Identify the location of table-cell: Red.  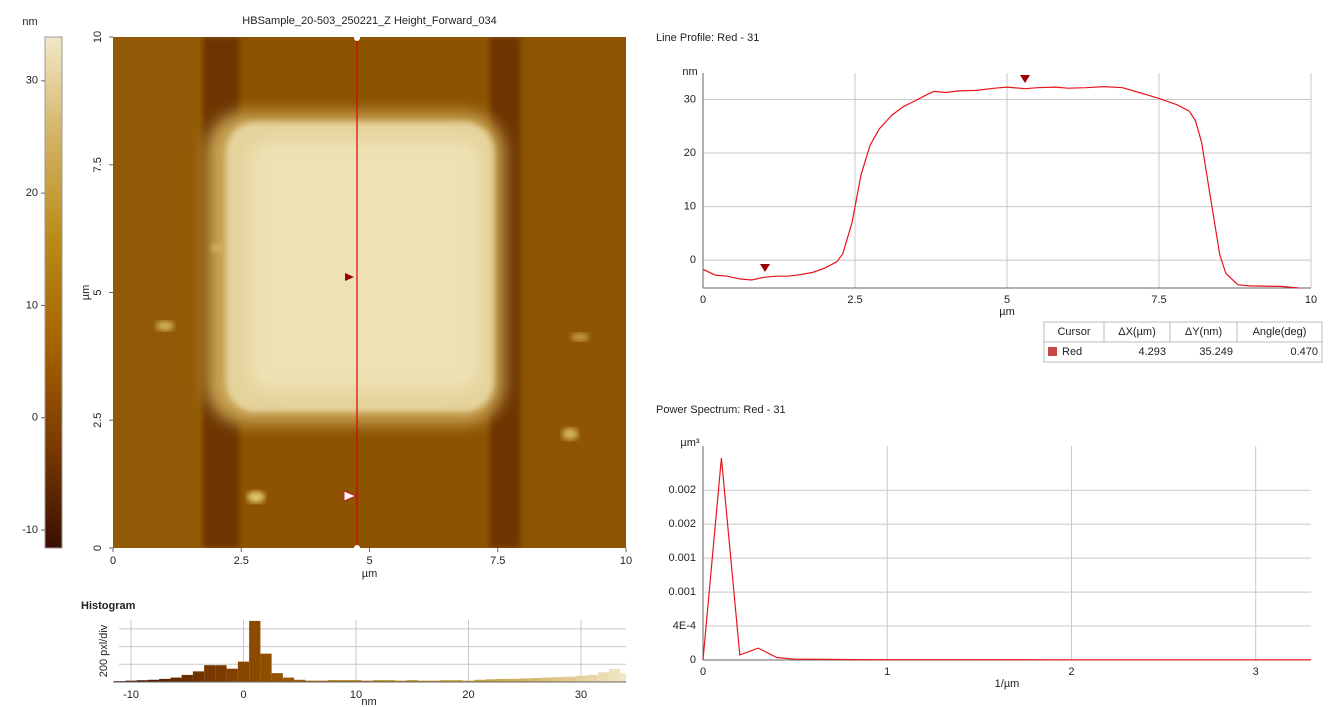
(1072, 352).